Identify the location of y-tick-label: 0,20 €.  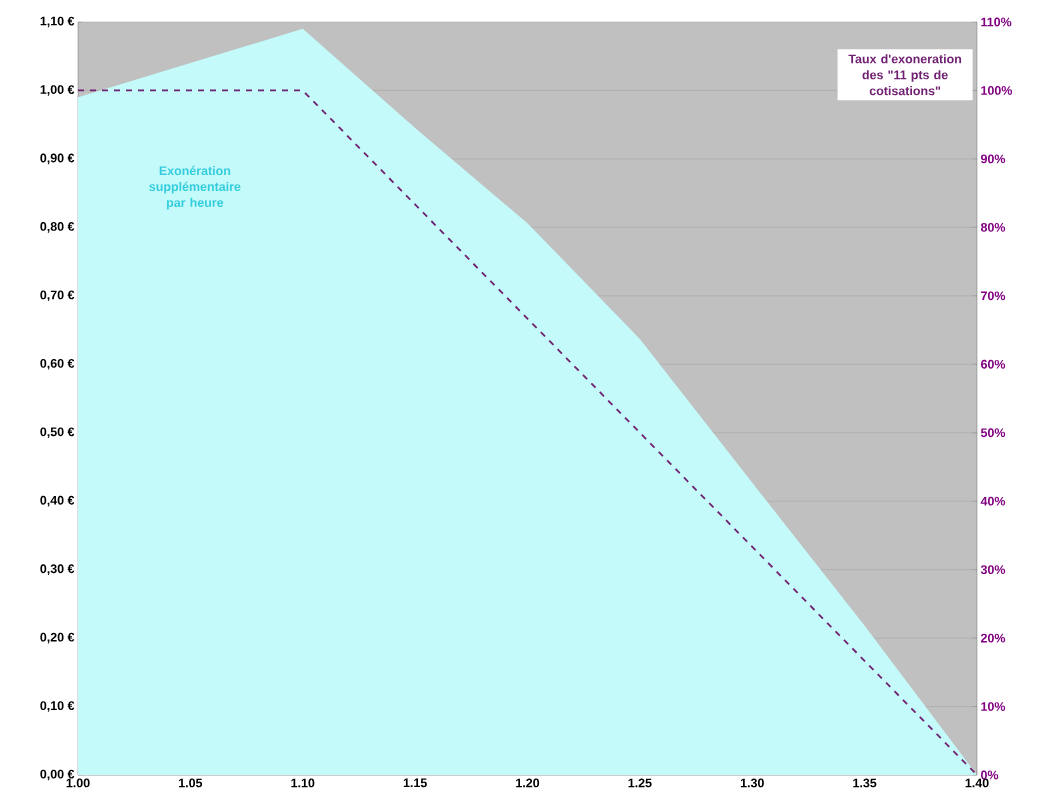
(57, 638).